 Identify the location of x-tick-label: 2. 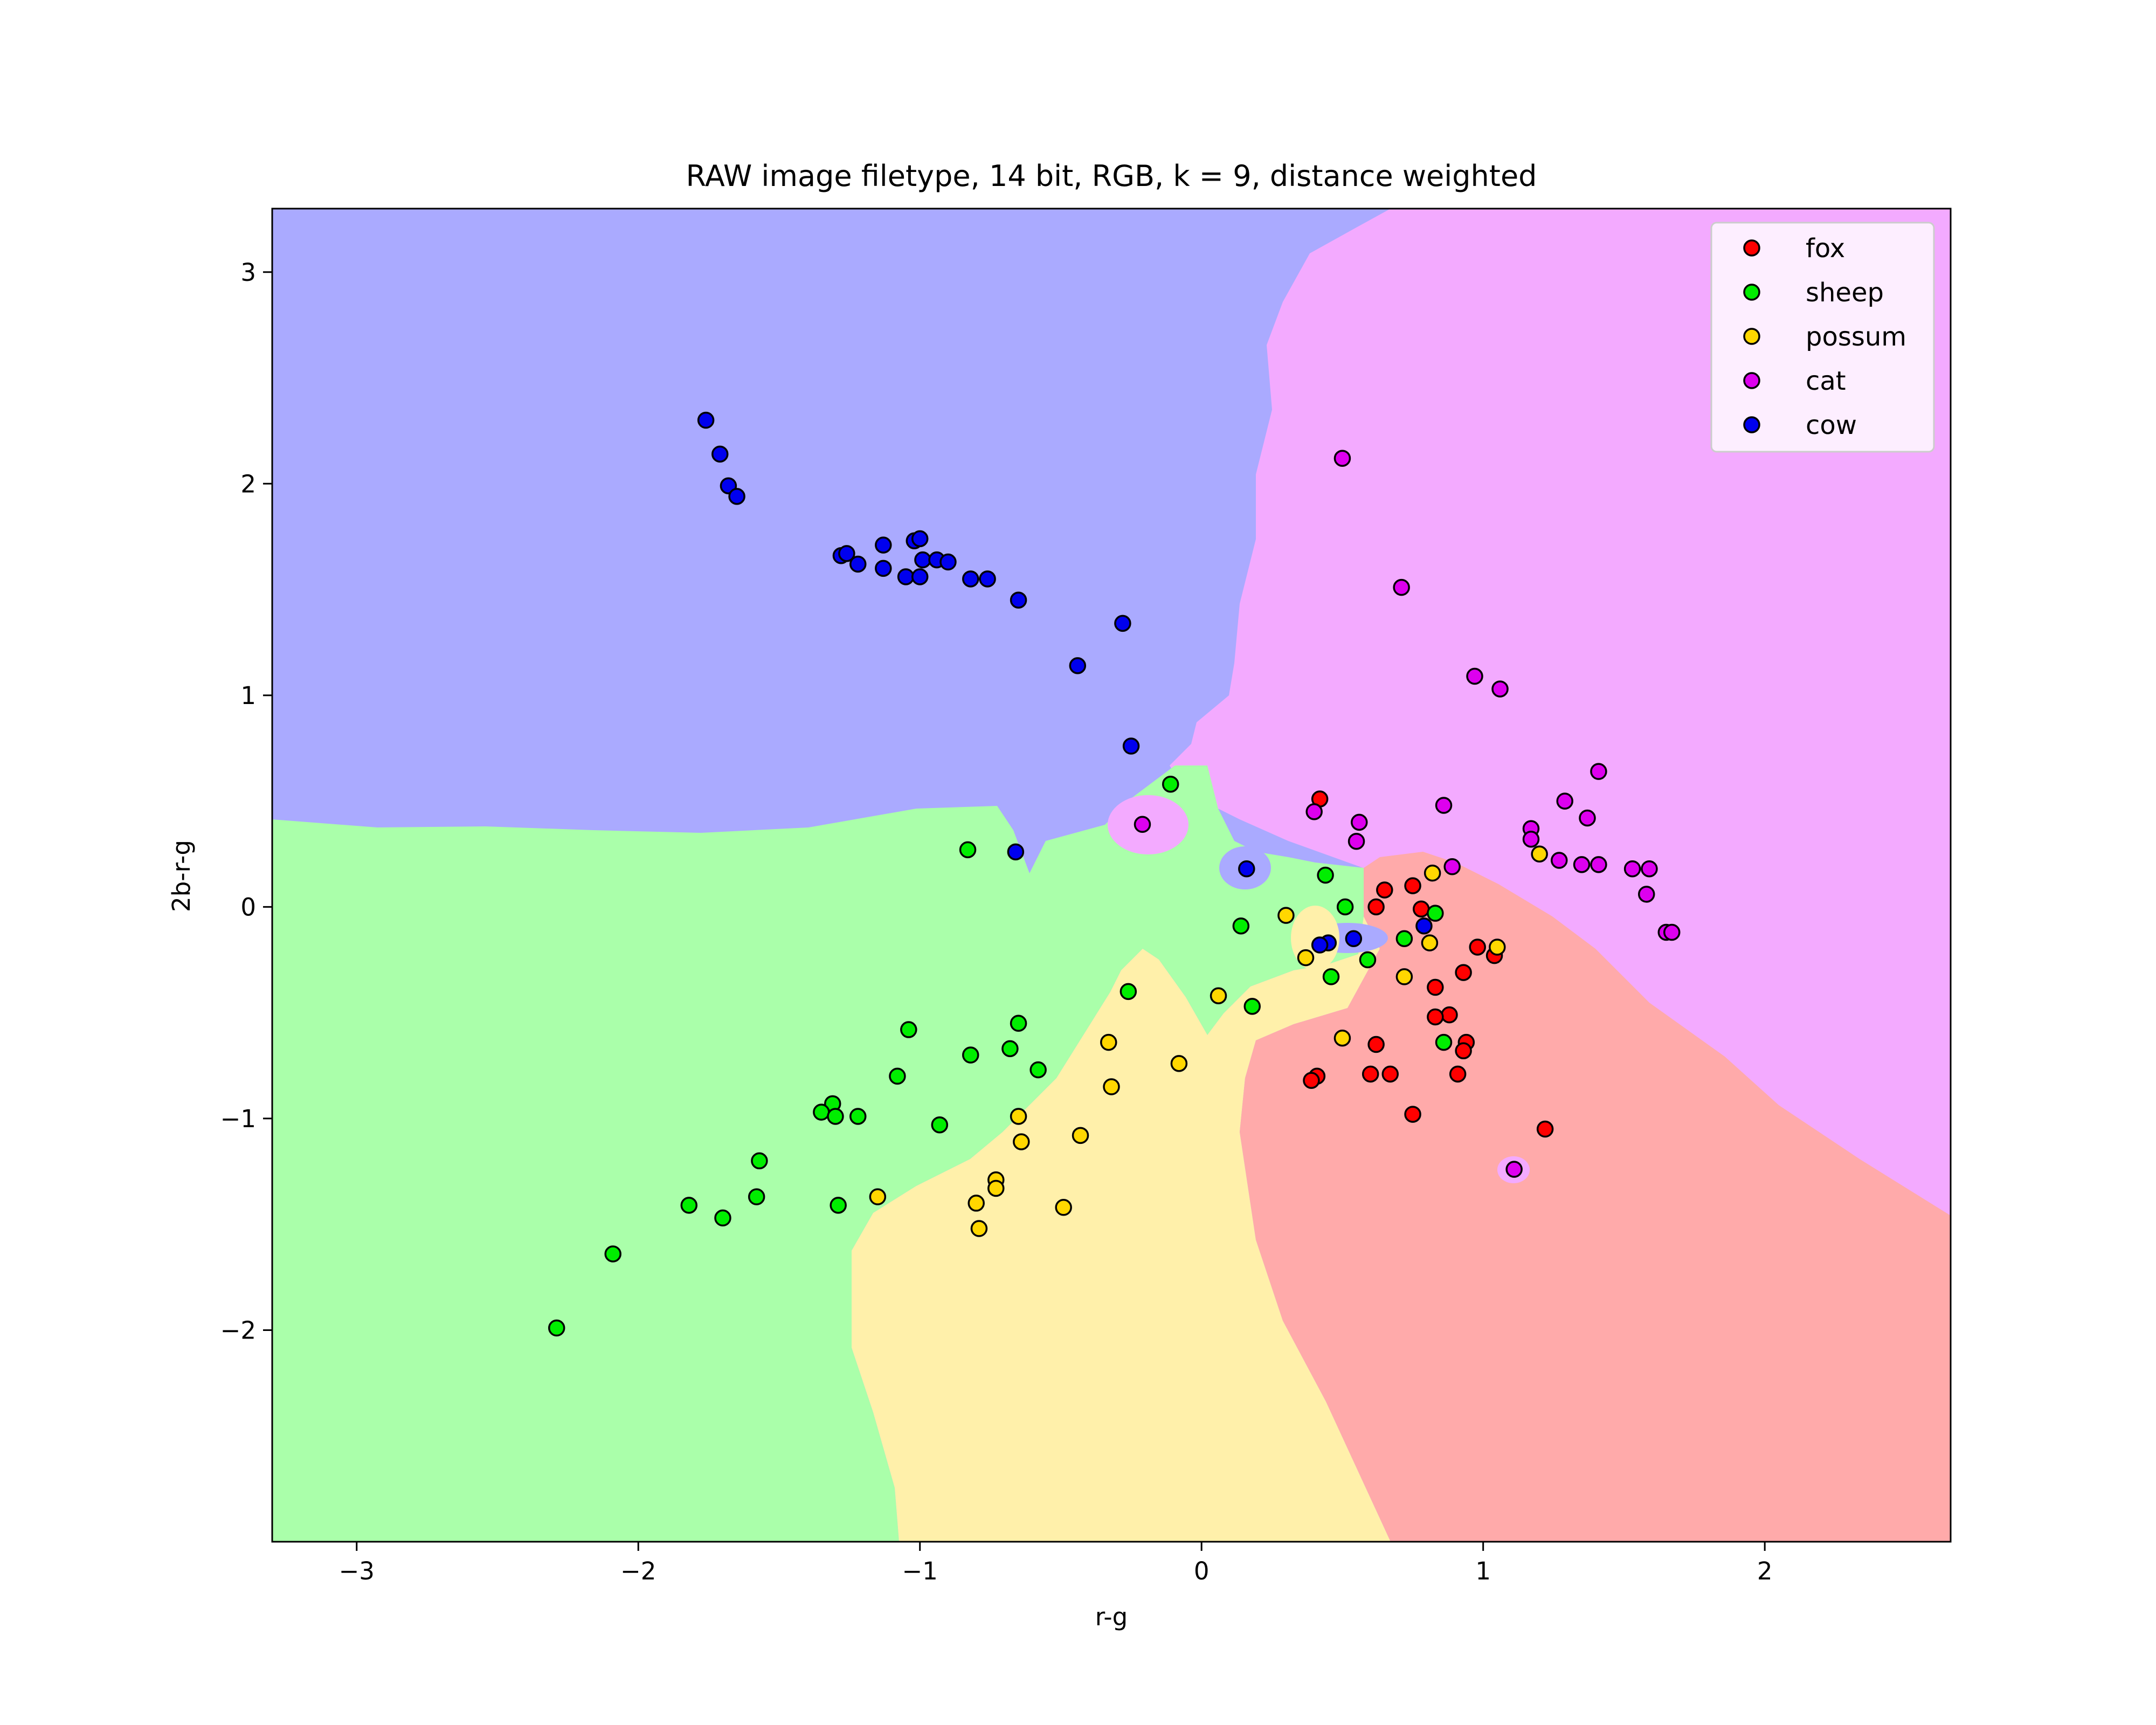
(1765, 1571).